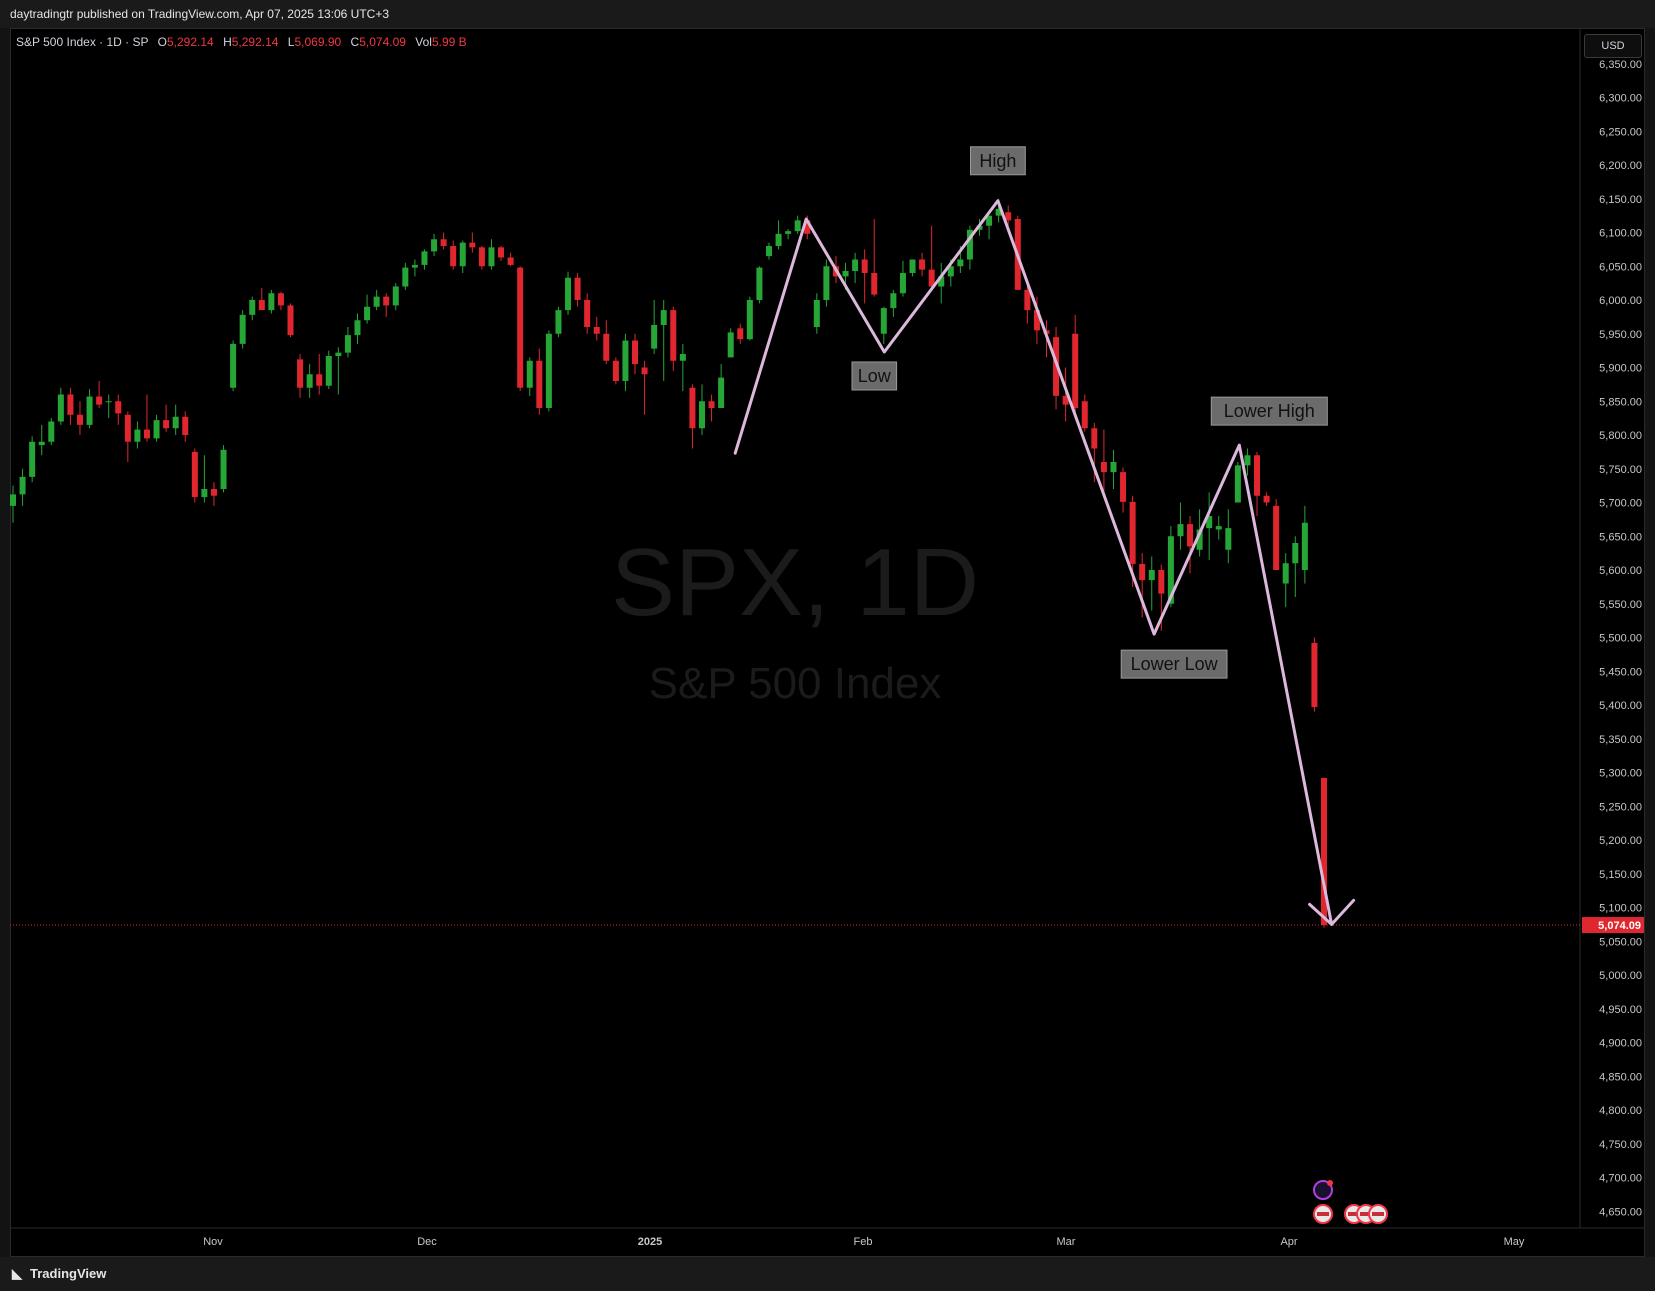 The height and width of the screenshot is (1291, 1655). What do you see at coordinates (827, 1237) in the screenshot?
I see `time-axis: Nov Dec 2025 Feb Mar Apr May` at bounding box center [827, 1237].